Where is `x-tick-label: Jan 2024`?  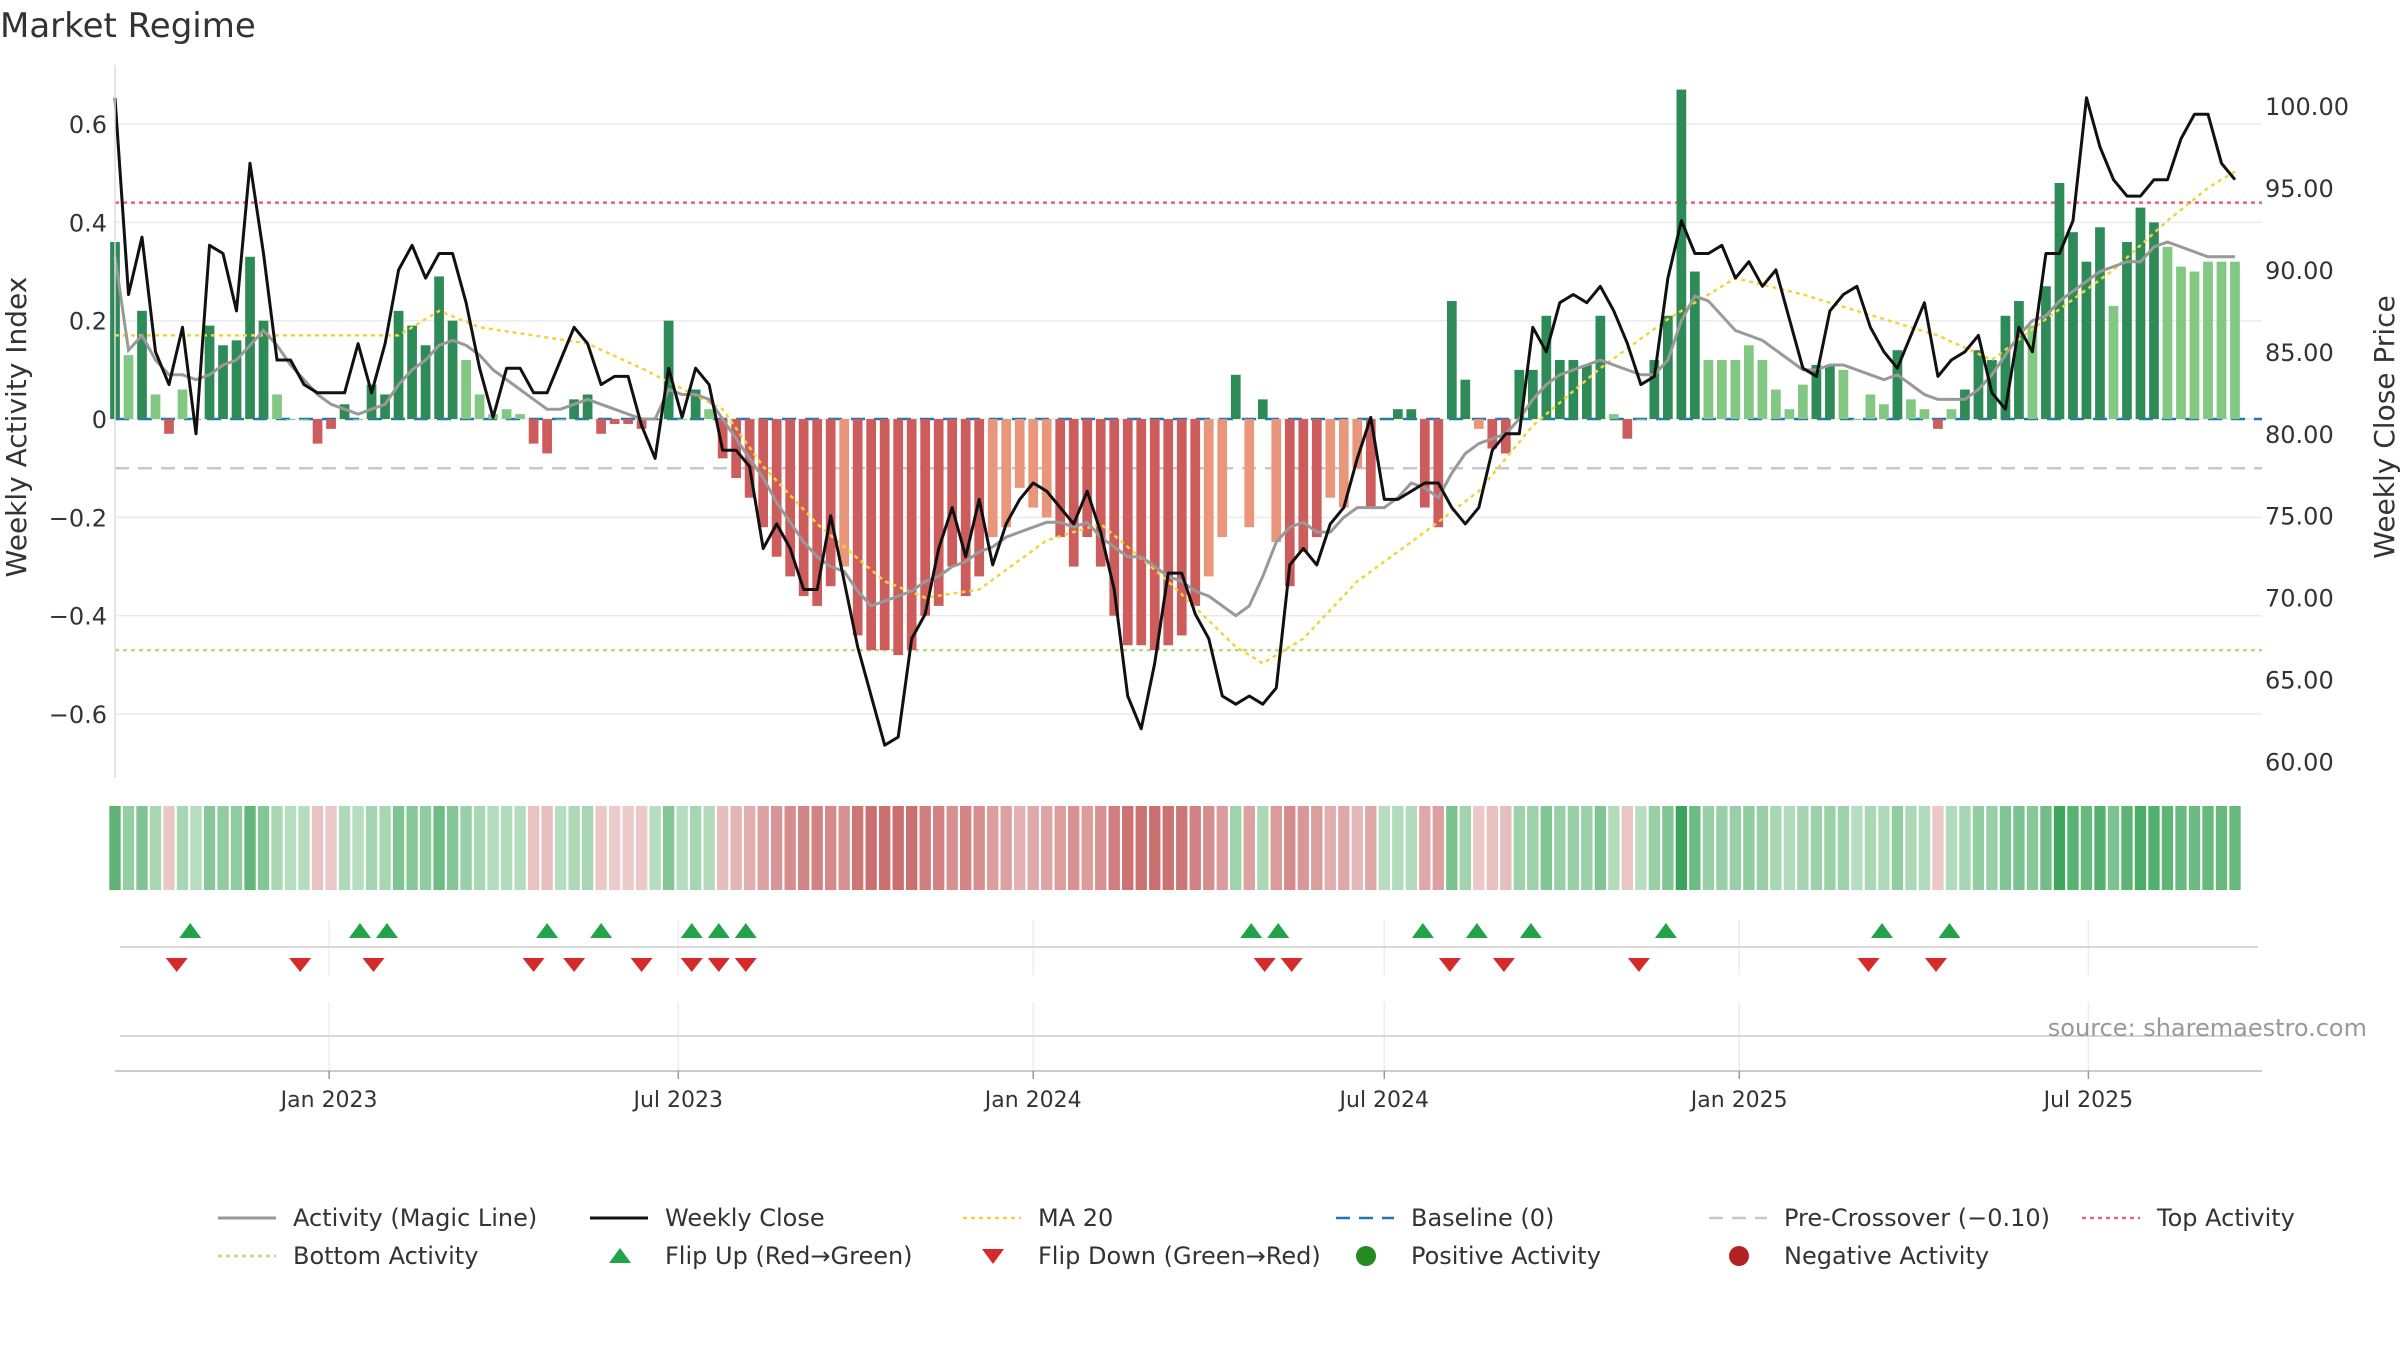
x-tick-label: Jan 2024 is located at coordinates (1032, 1100).